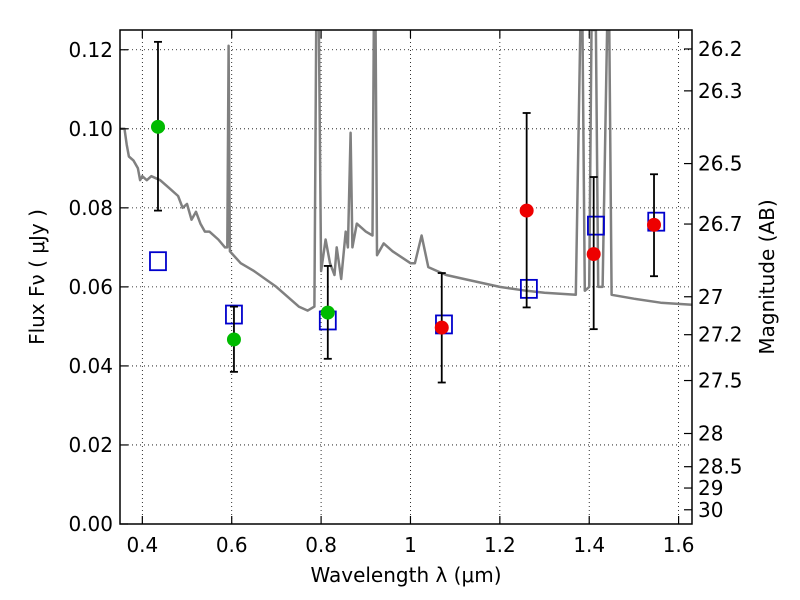 The image size is (800, 600). I want to click on magnitude-tick-label: 27, so click(710, 297).